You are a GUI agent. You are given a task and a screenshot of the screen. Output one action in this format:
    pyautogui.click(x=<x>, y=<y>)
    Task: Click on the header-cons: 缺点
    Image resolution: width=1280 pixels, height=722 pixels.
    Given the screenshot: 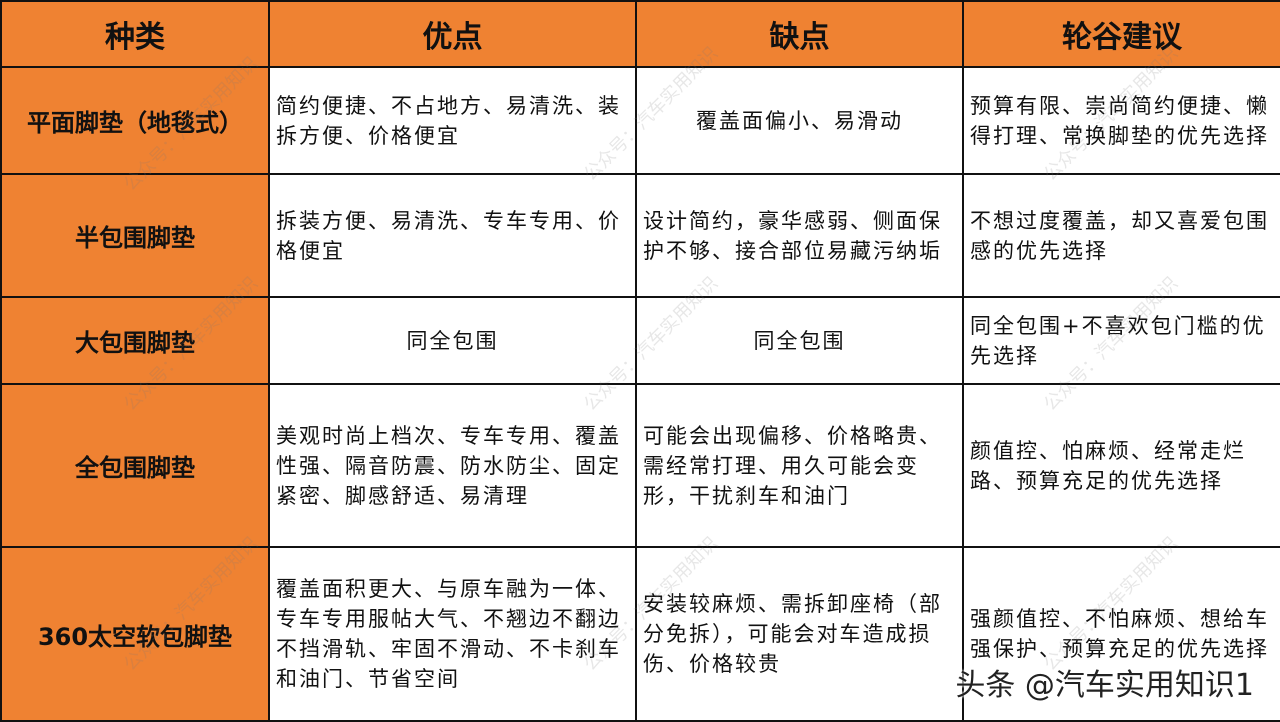 What is the action you would take?
    pyautogui.click(x=799, y=34)
    